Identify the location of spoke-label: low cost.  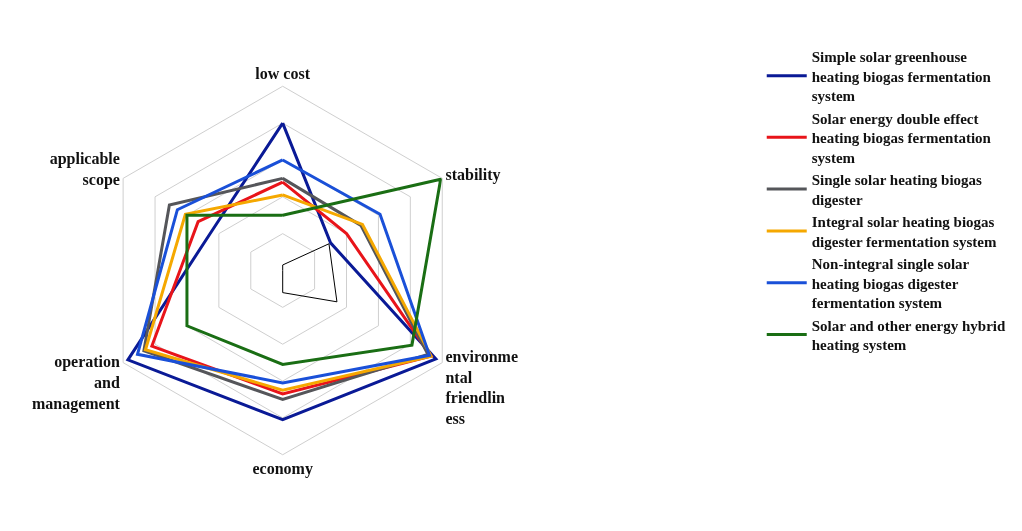
(283, 74).